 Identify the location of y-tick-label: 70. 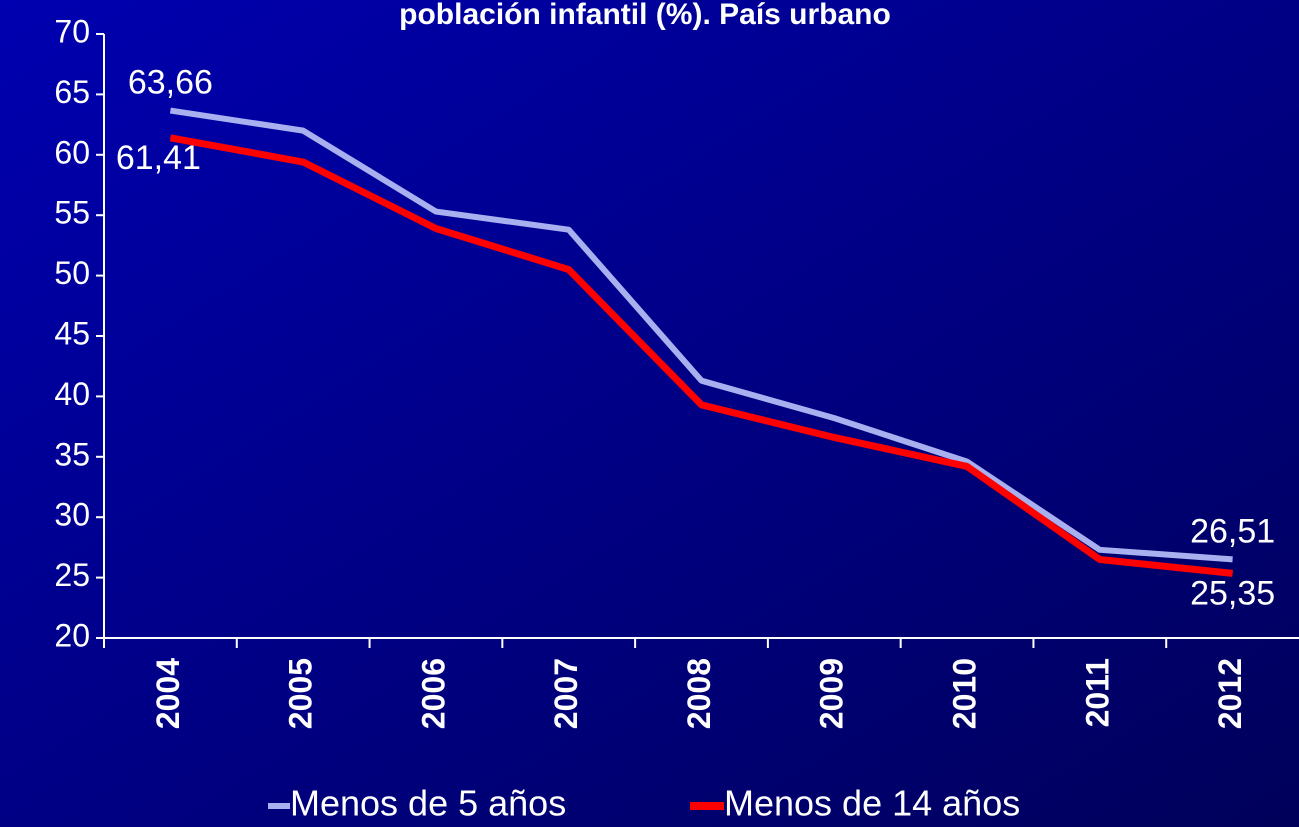
(72, 31).